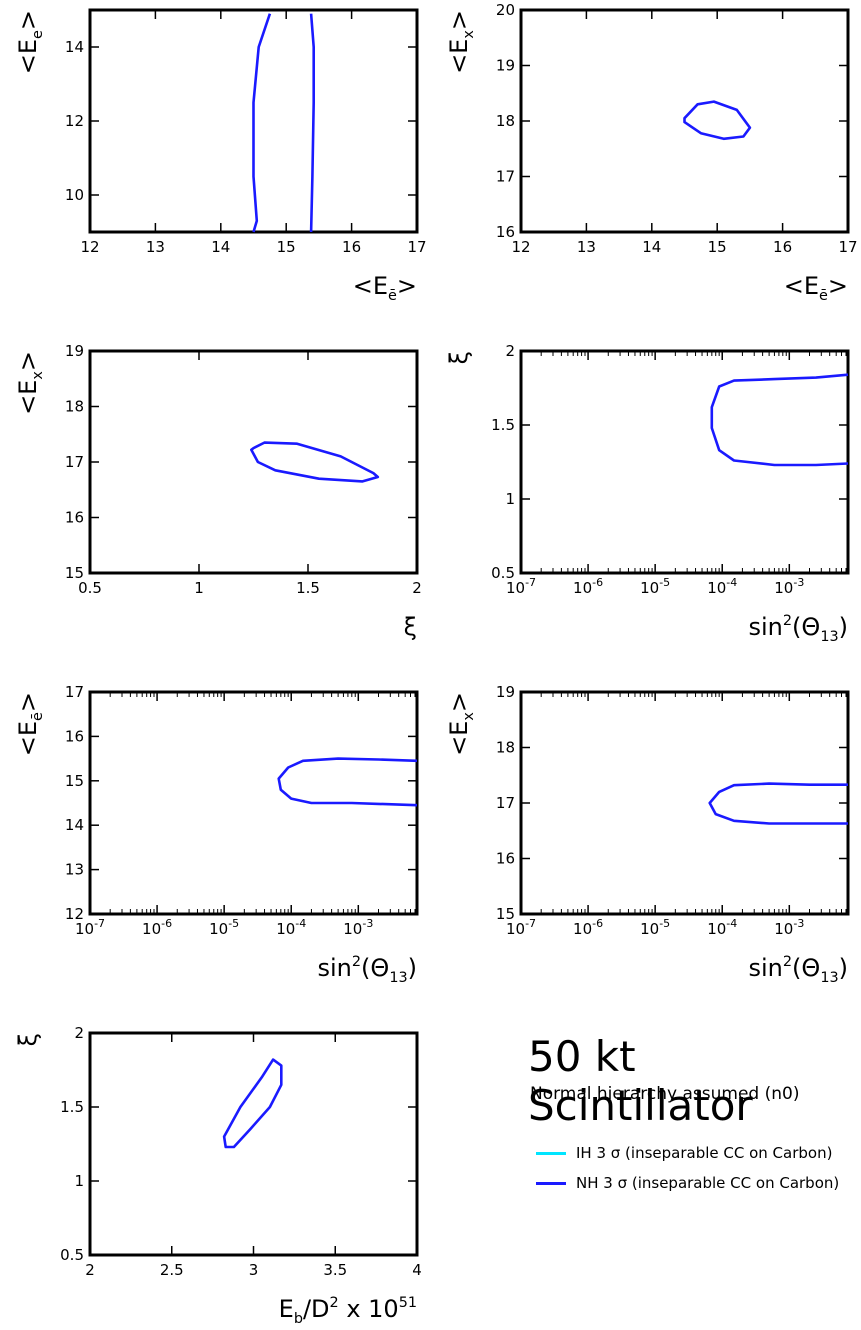 This screenshot has height=1330, width=861. What do you see at coordinates (220, 156) in the screenshot?
I see `chart-panel-1: 12 13 14 15 16 17 10 12 14 <Eē> <Ee>` at bounding box center [220, 156].